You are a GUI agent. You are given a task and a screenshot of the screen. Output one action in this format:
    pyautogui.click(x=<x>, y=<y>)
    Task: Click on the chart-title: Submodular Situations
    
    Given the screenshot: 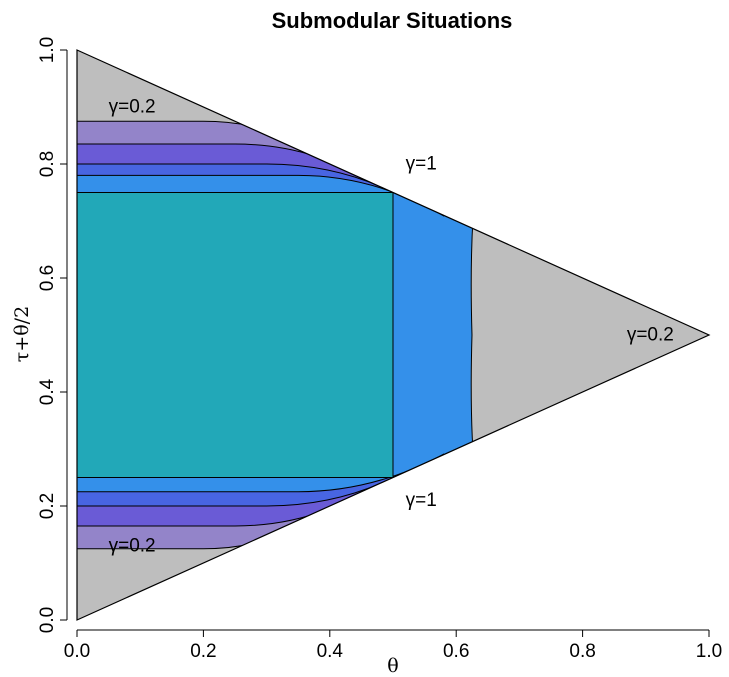 What is the action you would take?
    pyautogui.click(x=392, y=20)
    